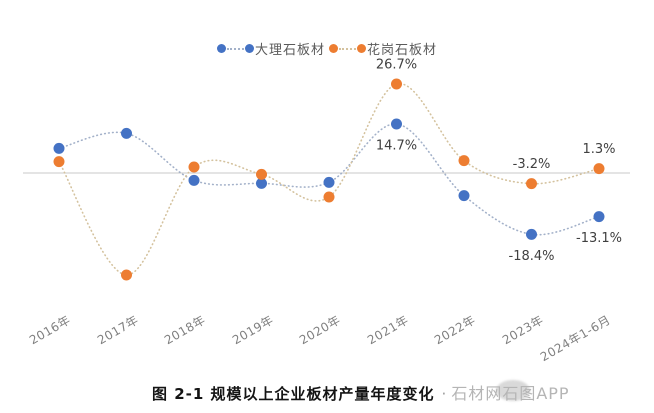  What do you see at coordinates (598, 149) in the screenshot?
I see `data-label: 1.3%` at bounding box center [598, 149].